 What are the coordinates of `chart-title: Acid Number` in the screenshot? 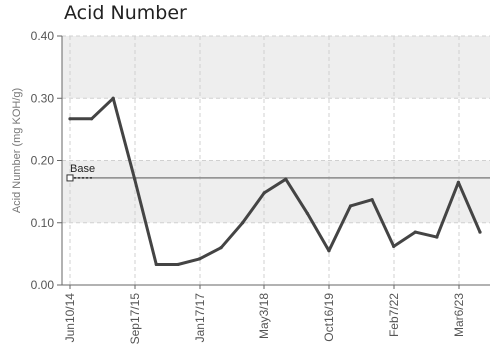 It's located at (125, 13).